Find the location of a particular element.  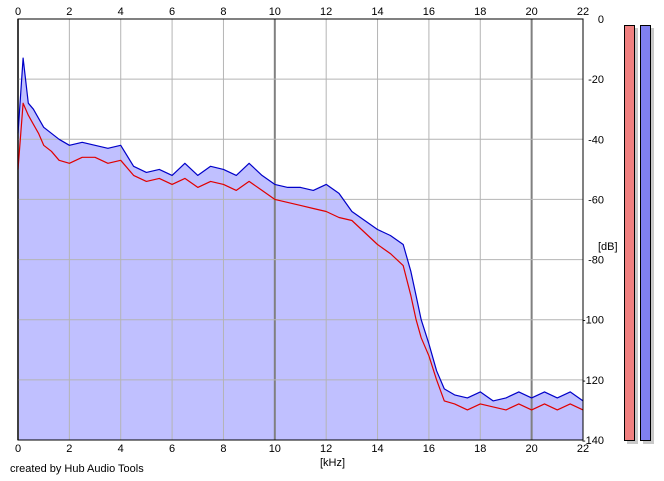

x-tick-label-bottom: 2 is located at coordinates (69, 449).